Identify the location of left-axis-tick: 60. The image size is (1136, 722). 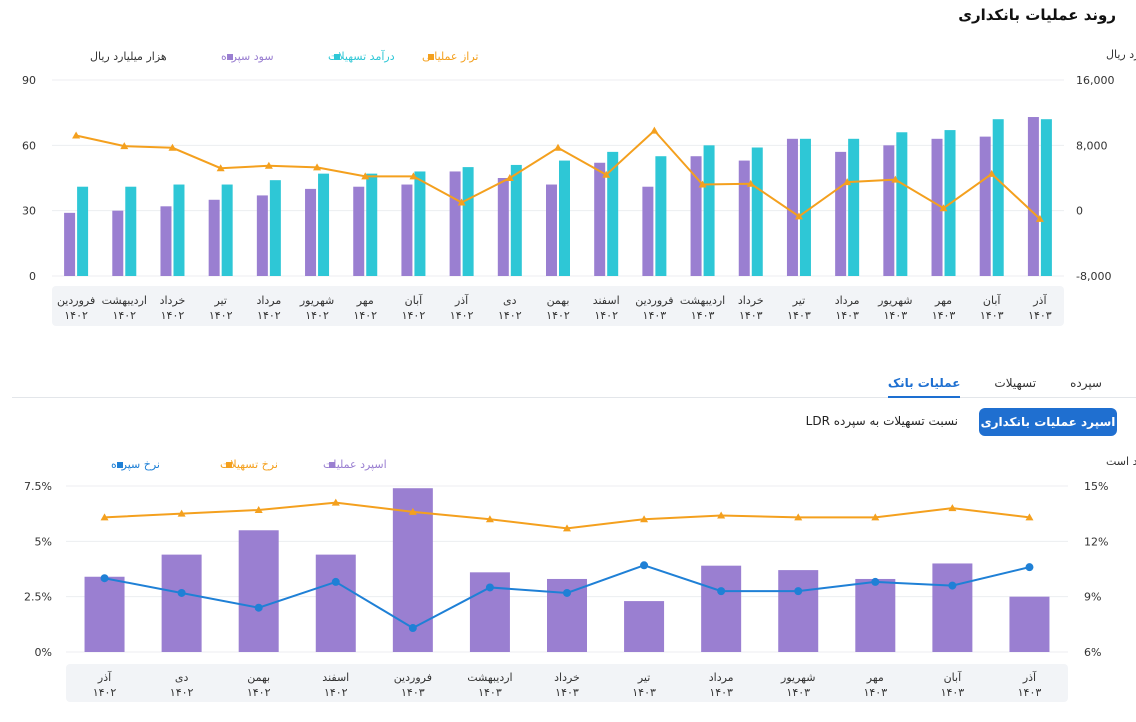
(29, 145).